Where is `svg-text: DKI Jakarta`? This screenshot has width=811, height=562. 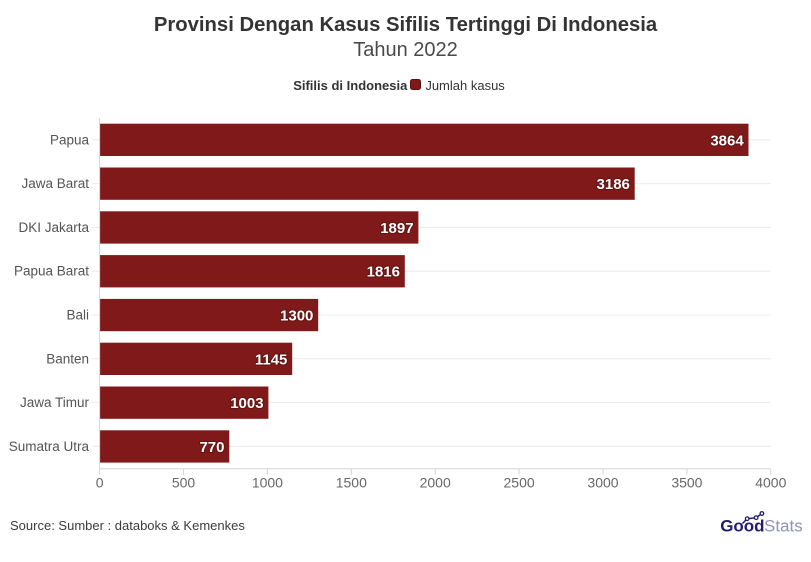 svg-text: DKI Jakarta is located at coordinates (53, 227).